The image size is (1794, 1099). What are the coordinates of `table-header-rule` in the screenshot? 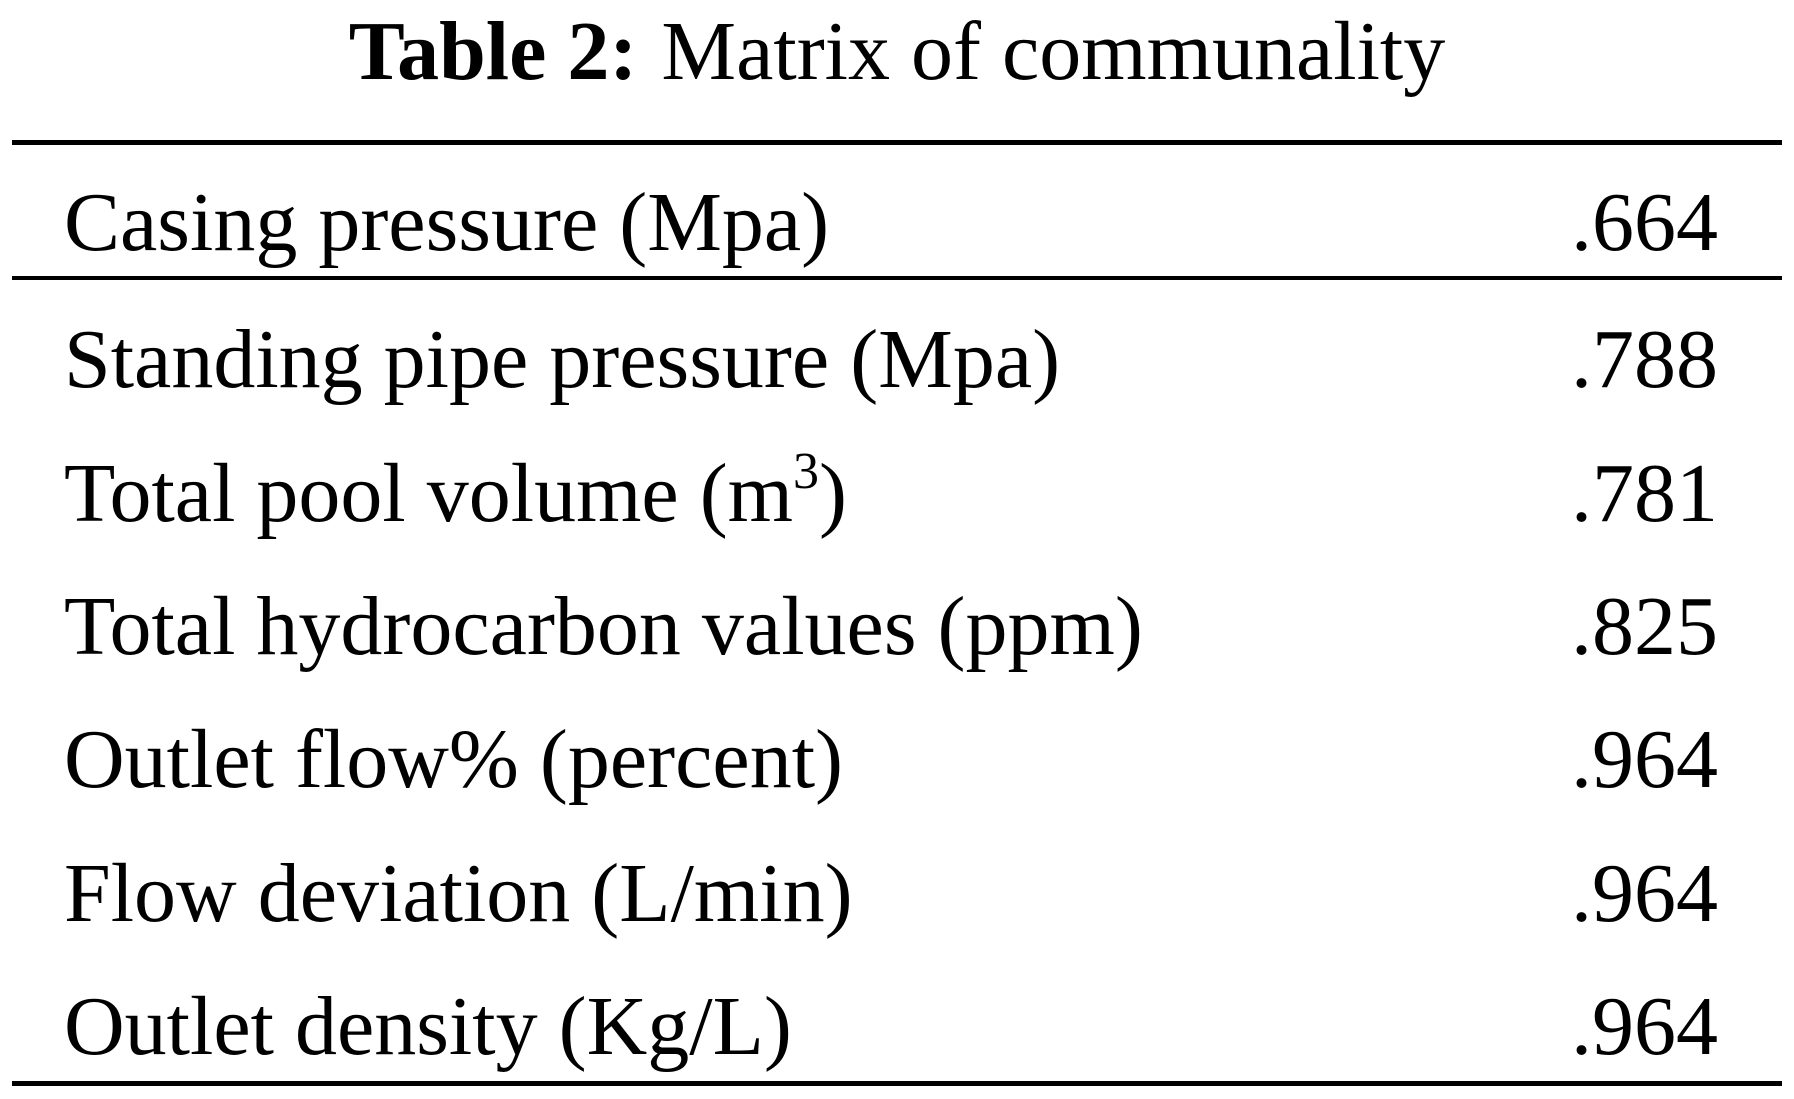 It's located at (897, 278).